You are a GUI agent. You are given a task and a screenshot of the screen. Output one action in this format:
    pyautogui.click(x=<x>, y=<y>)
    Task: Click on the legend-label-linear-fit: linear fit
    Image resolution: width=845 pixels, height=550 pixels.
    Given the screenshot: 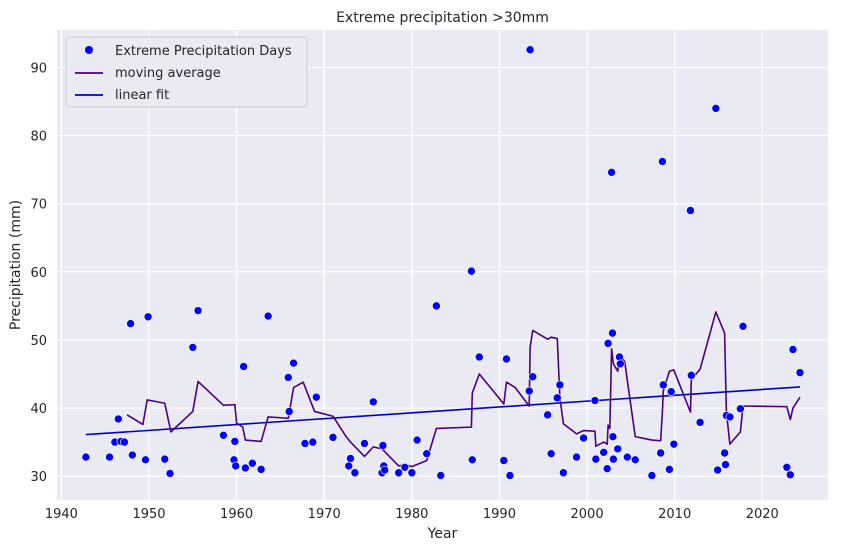 What is the action you would take?
    pyautogui.click(x=142, y=95)
    